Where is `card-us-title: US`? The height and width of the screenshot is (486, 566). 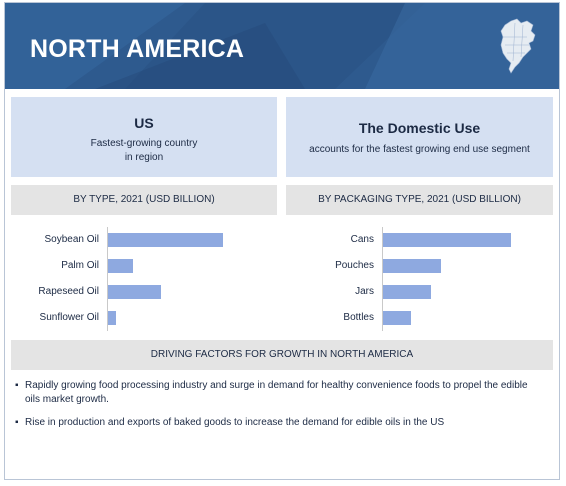
card-us-title: US is located at coordinates (144, 123).